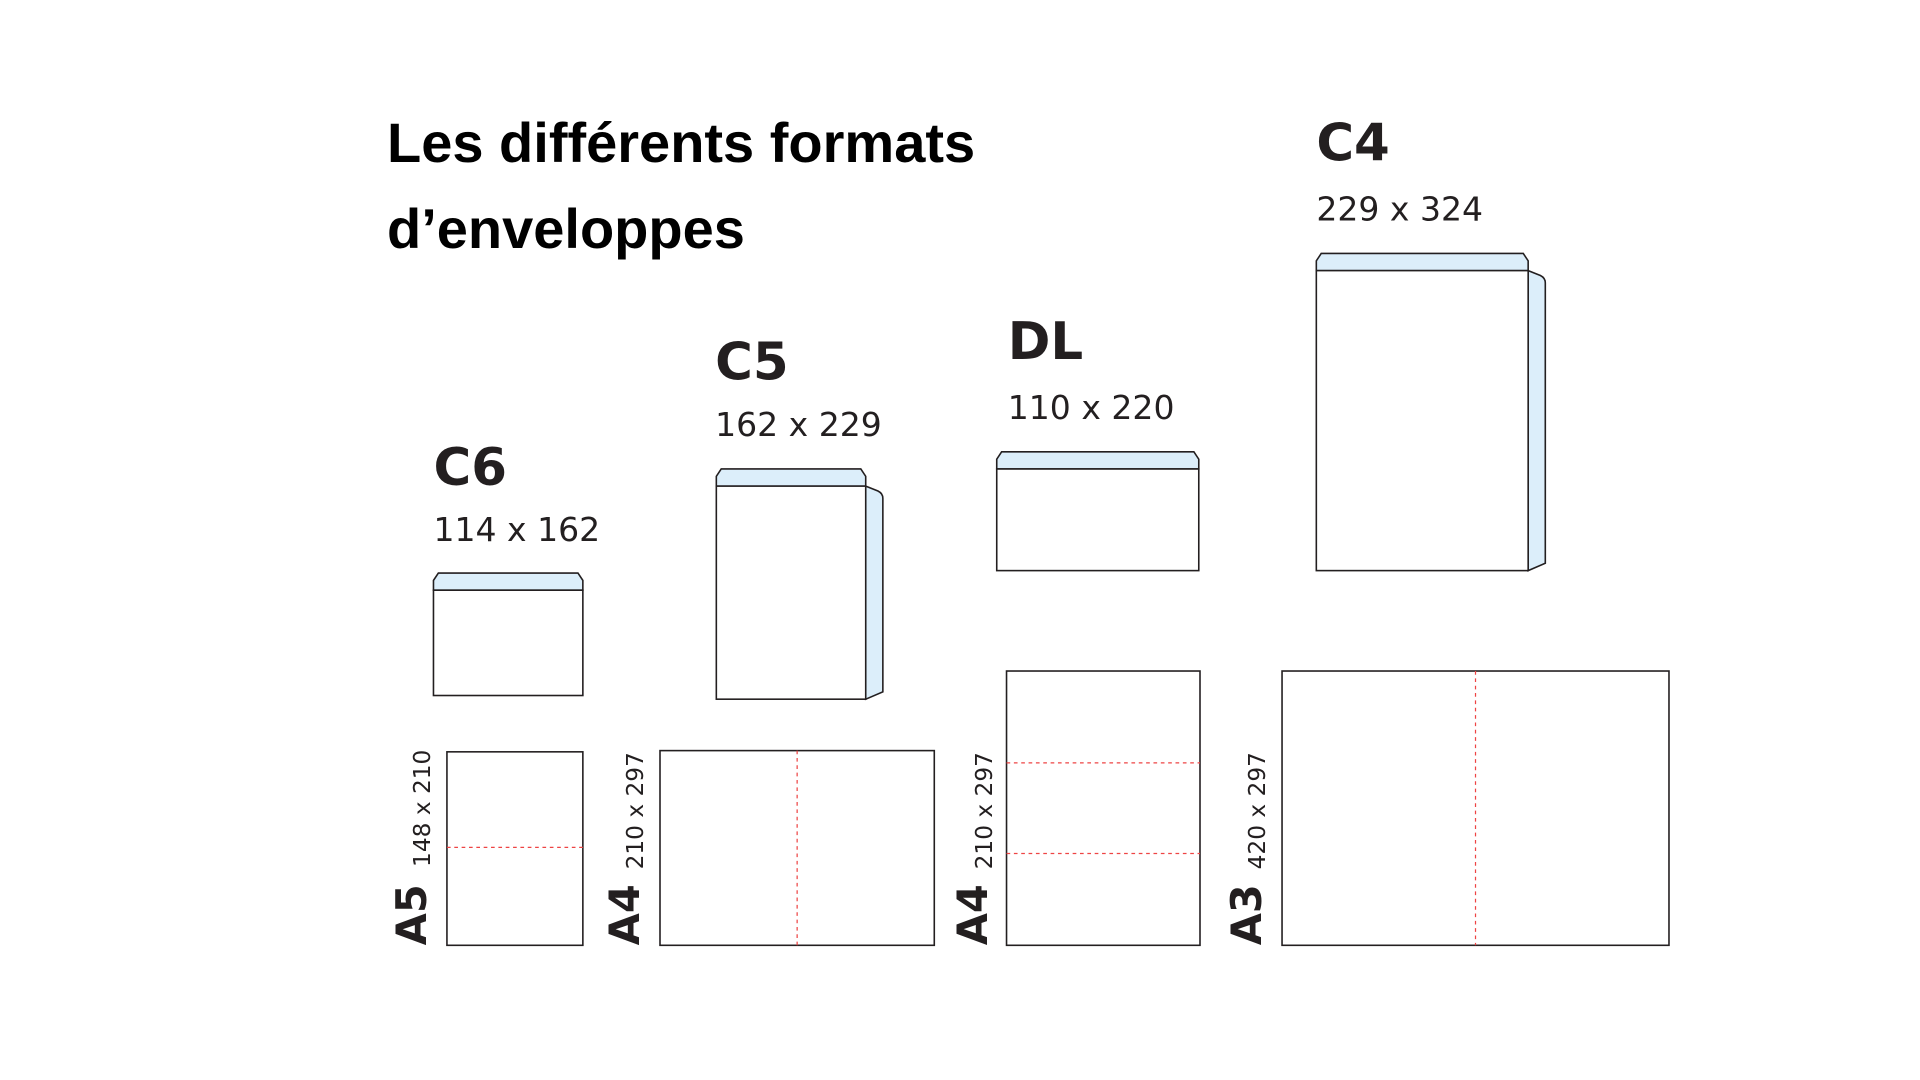 This screenshot has height=1080, width=1920. I want to click on paper-name: A5, so click(411, 914).